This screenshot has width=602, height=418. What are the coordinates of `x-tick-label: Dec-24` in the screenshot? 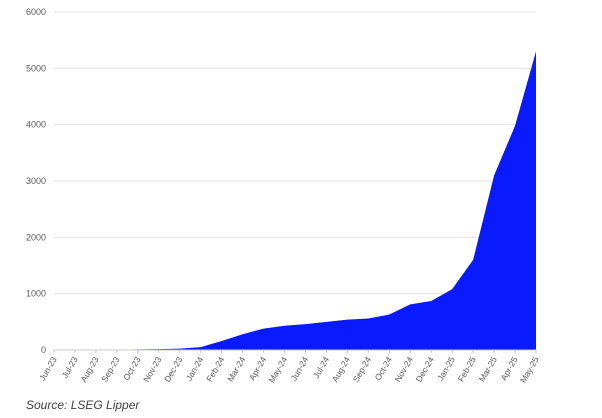 It's located at (425, 369).